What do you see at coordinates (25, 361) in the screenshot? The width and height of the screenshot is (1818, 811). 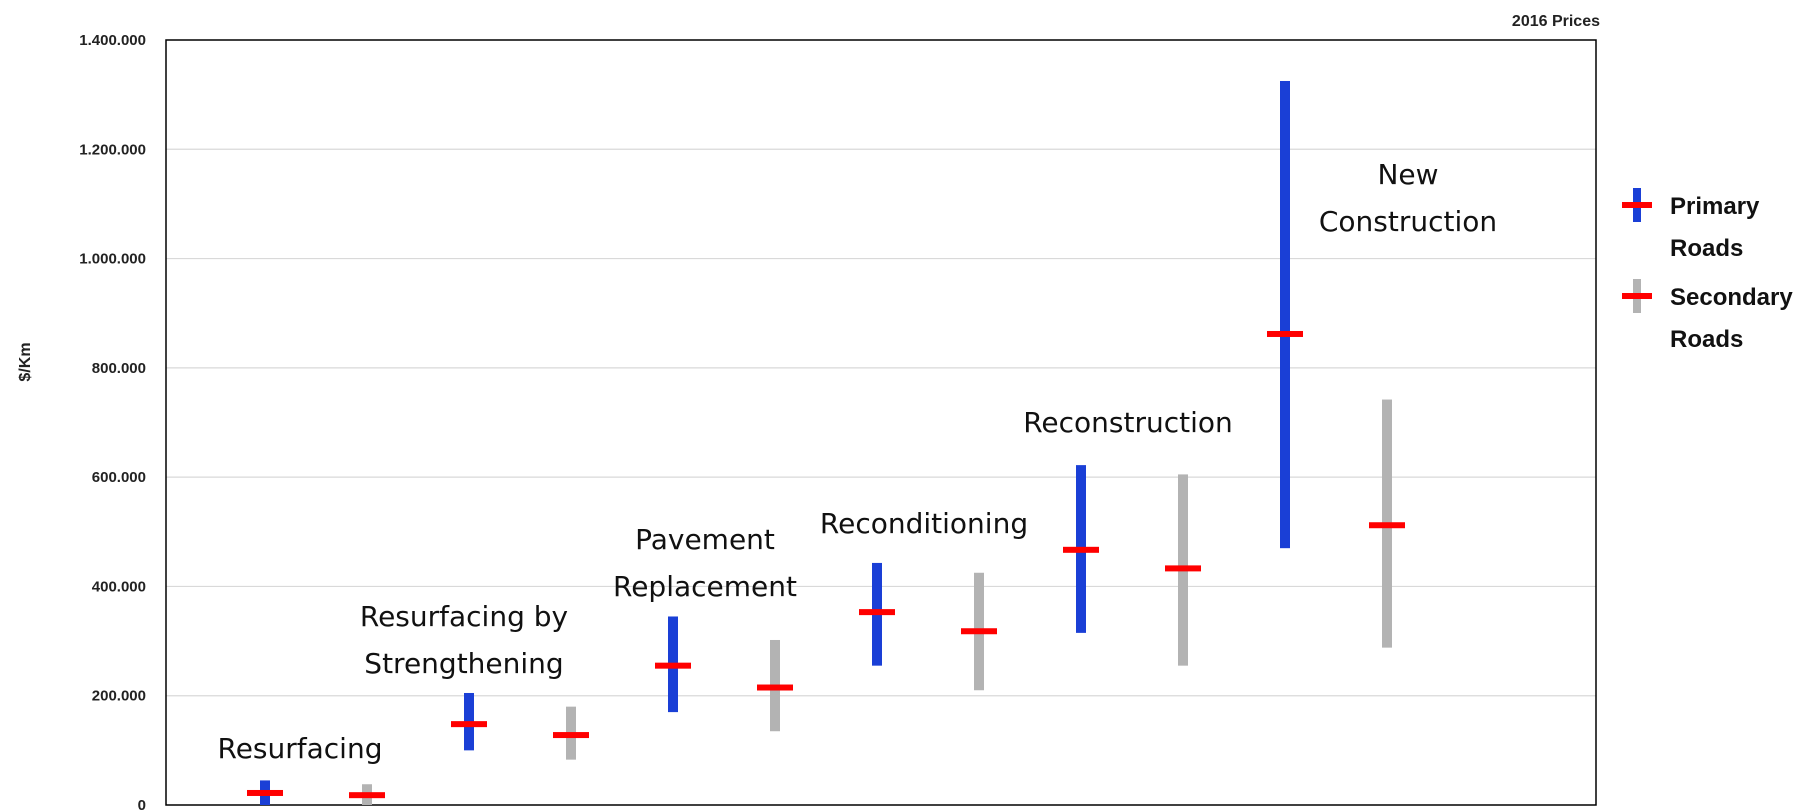 I see `y-axis-title: $/Km` at bounding box center [25, 361].